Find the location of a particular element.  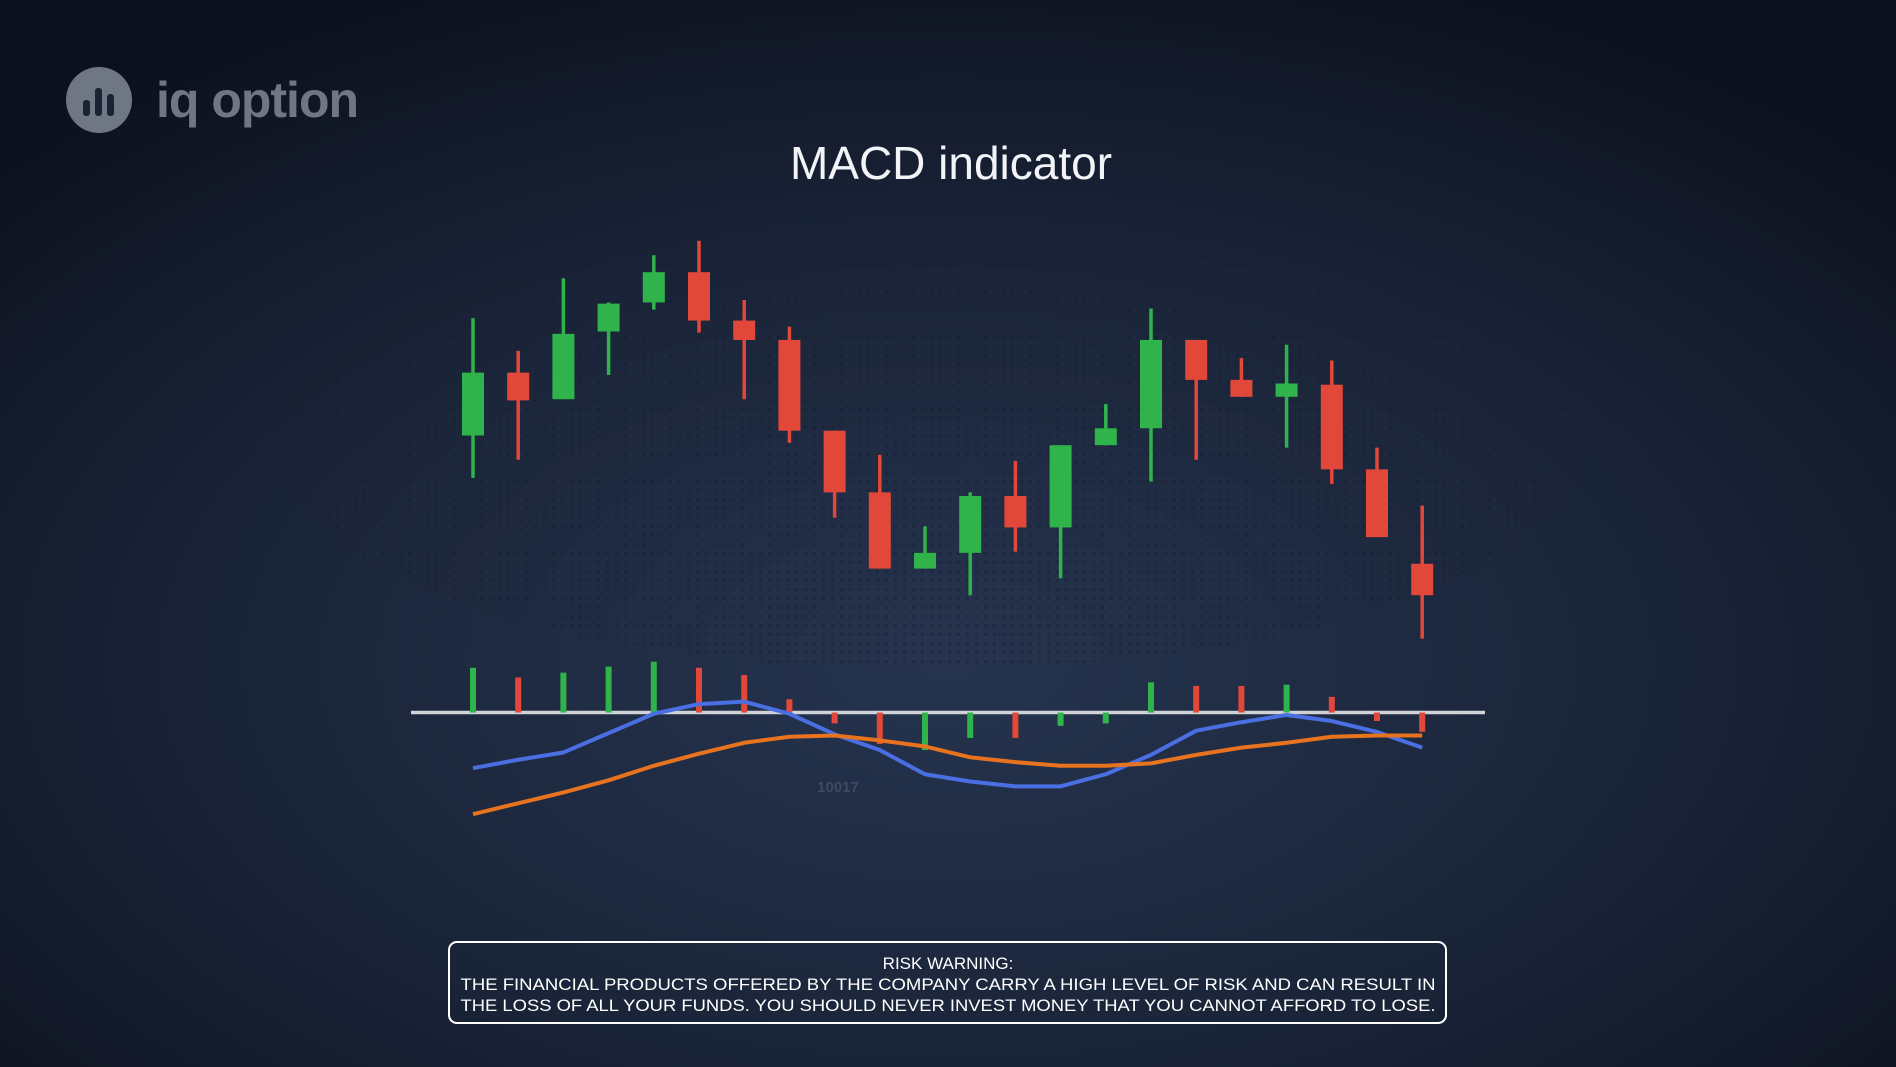

signal-line is located at coordinates (947, 775).